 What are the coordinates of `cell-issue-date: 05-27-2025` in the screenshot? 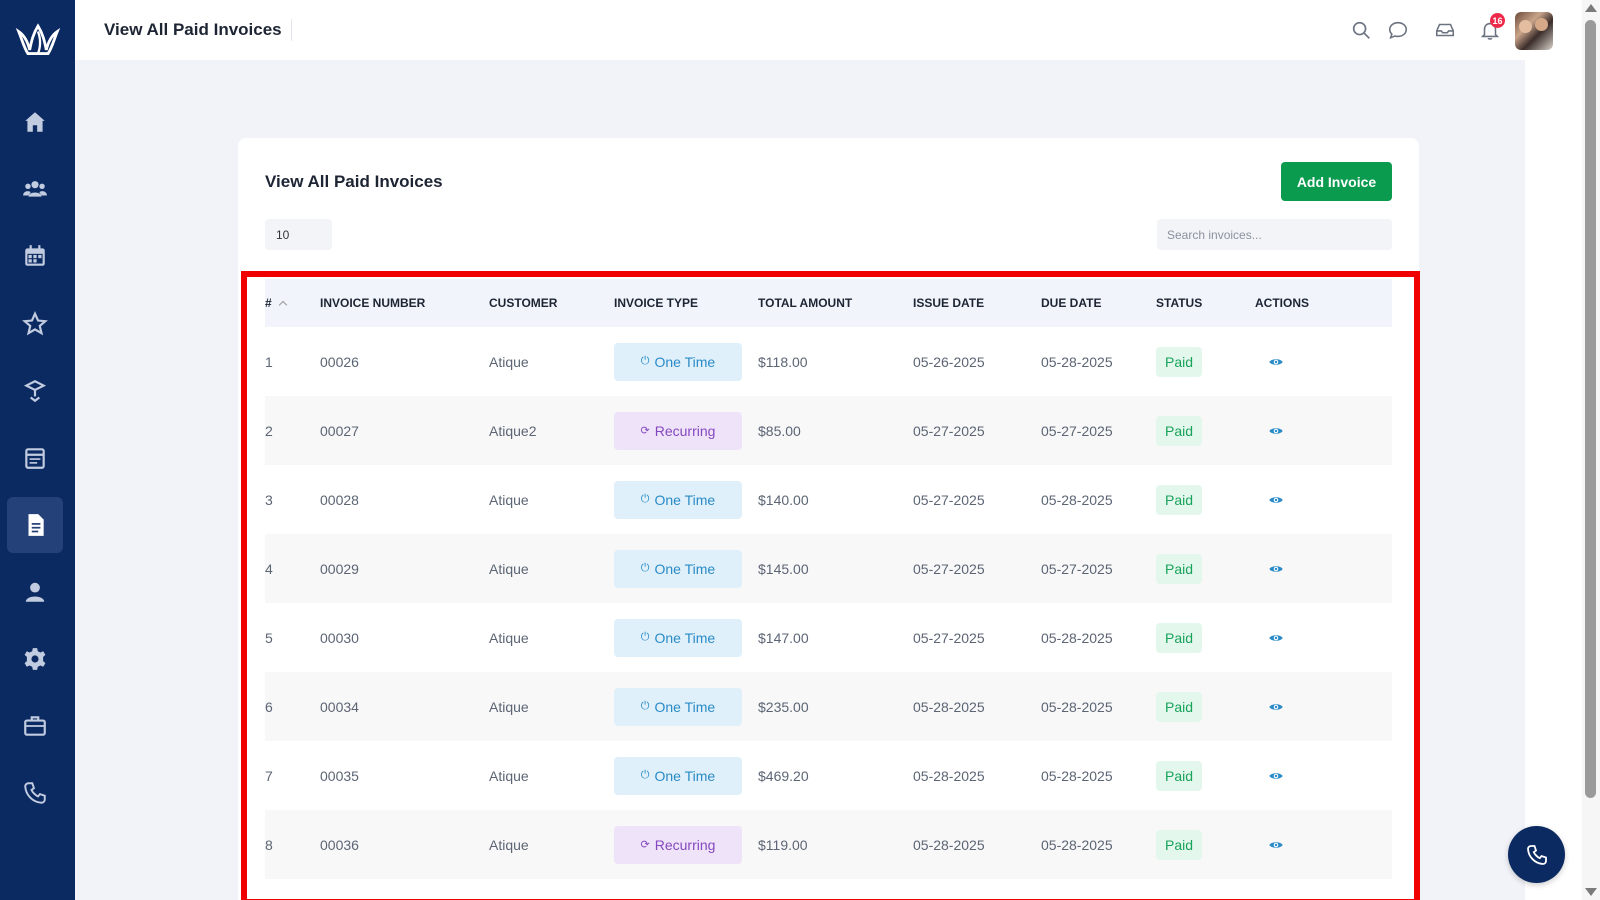 It's located at (949, 430).